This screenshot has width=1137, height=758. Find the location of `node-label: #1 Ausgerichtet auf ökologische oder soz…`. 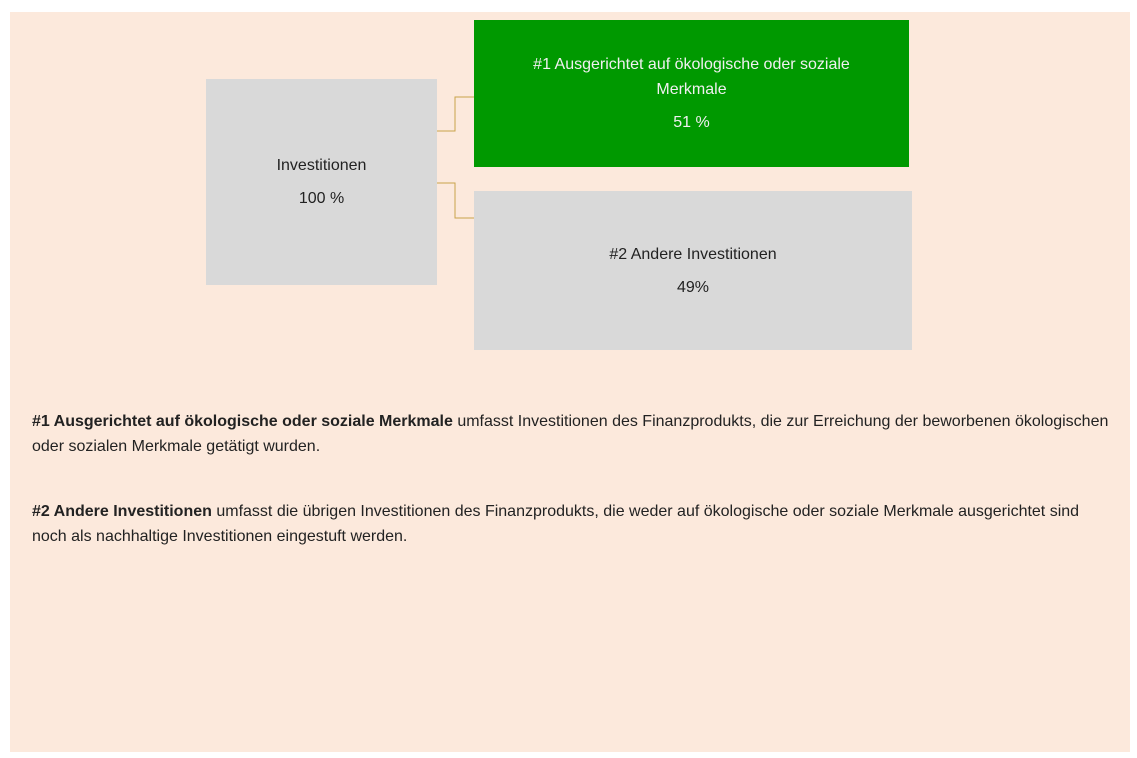

node-label: #1 Ausgerichtet auf ökologische oder soz… is located at coordinates (691, 77).